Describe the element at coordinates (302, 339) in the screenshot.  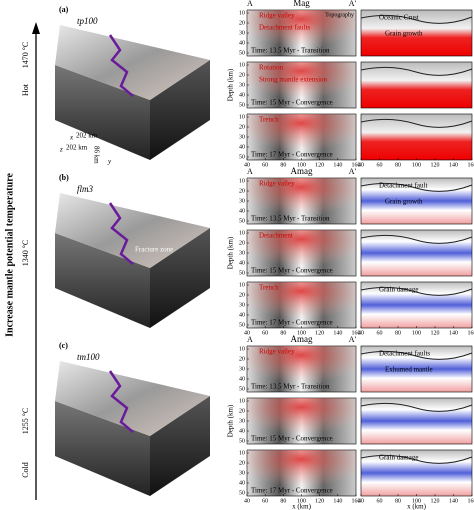
I see `column-title: Amag` at that location.